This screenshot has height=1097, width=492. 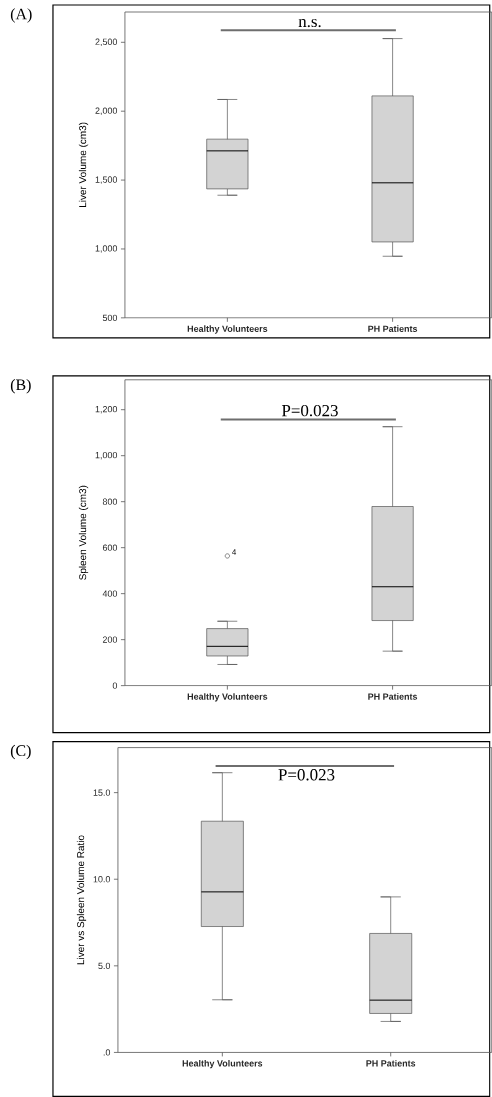 What do you see at coordinates (109, 547) in the screenshot?
I see `y-tick-label: 600` at bounding box center [109, 547].